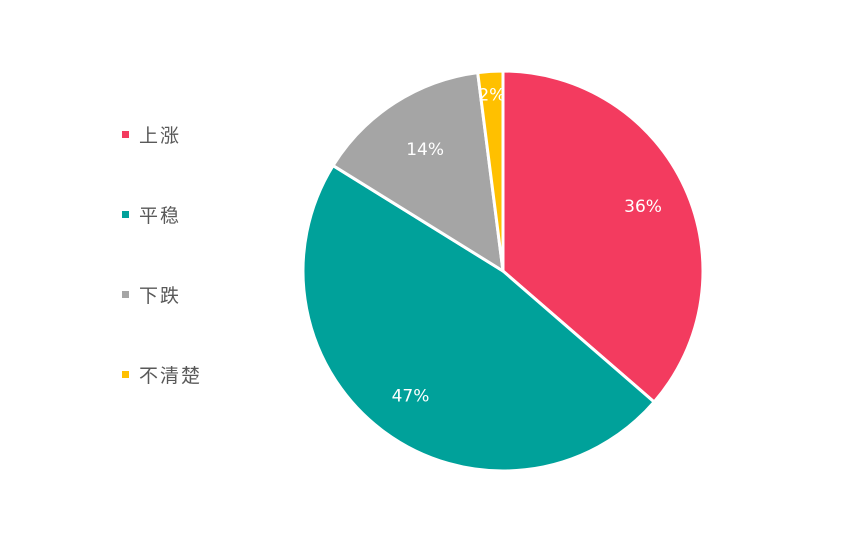 The height and width of the screenshot is (536, 850). Describe the element at coordinates (125, 134) in the screenshot. I see `legend-swatch-rise` at that location.